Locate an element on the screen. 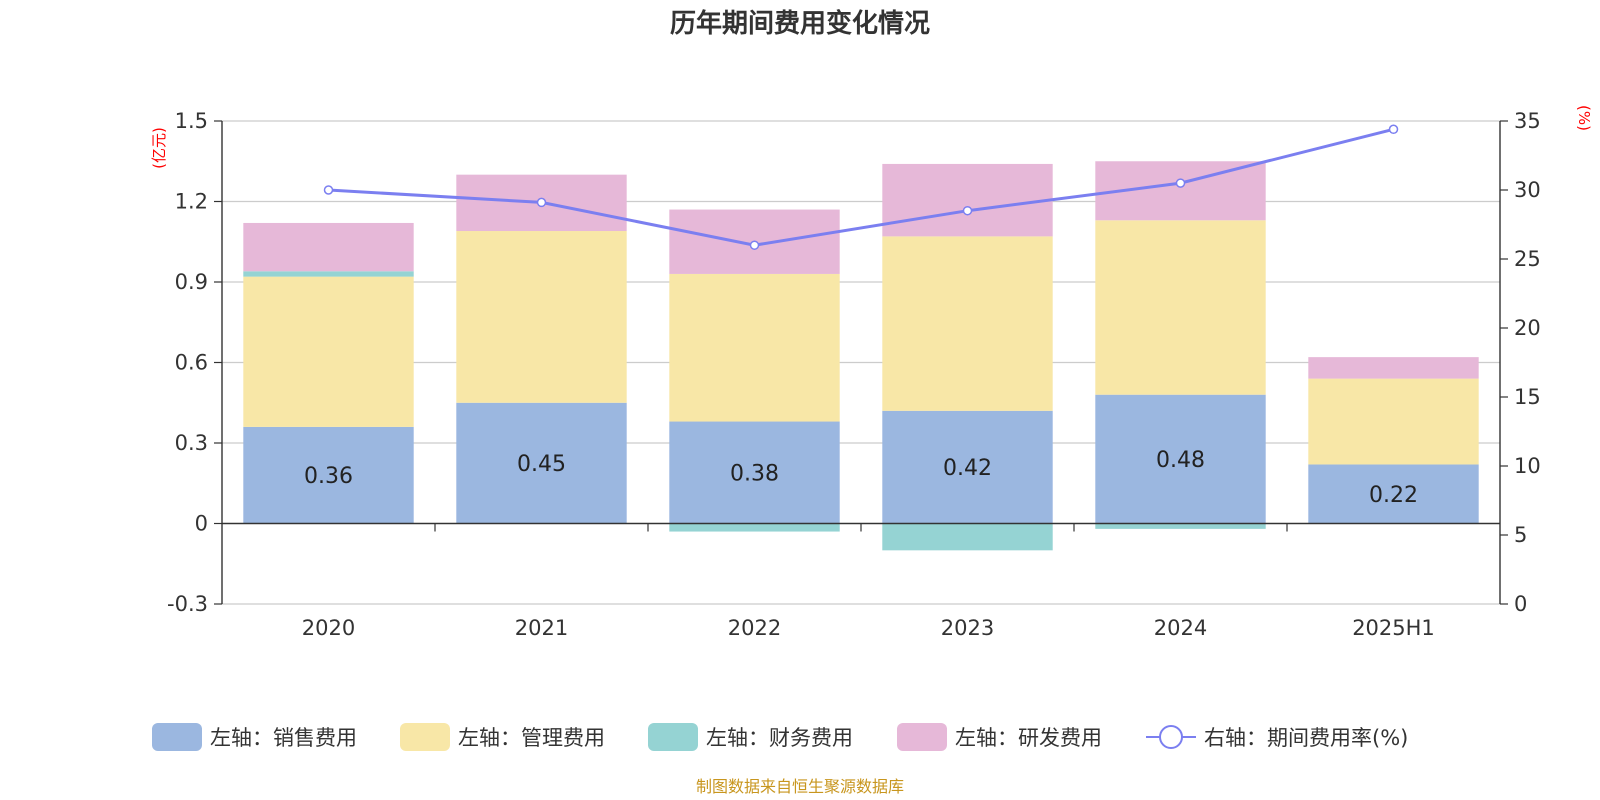  left-tick-label: 1.5 is located at coordinates (191, 121).